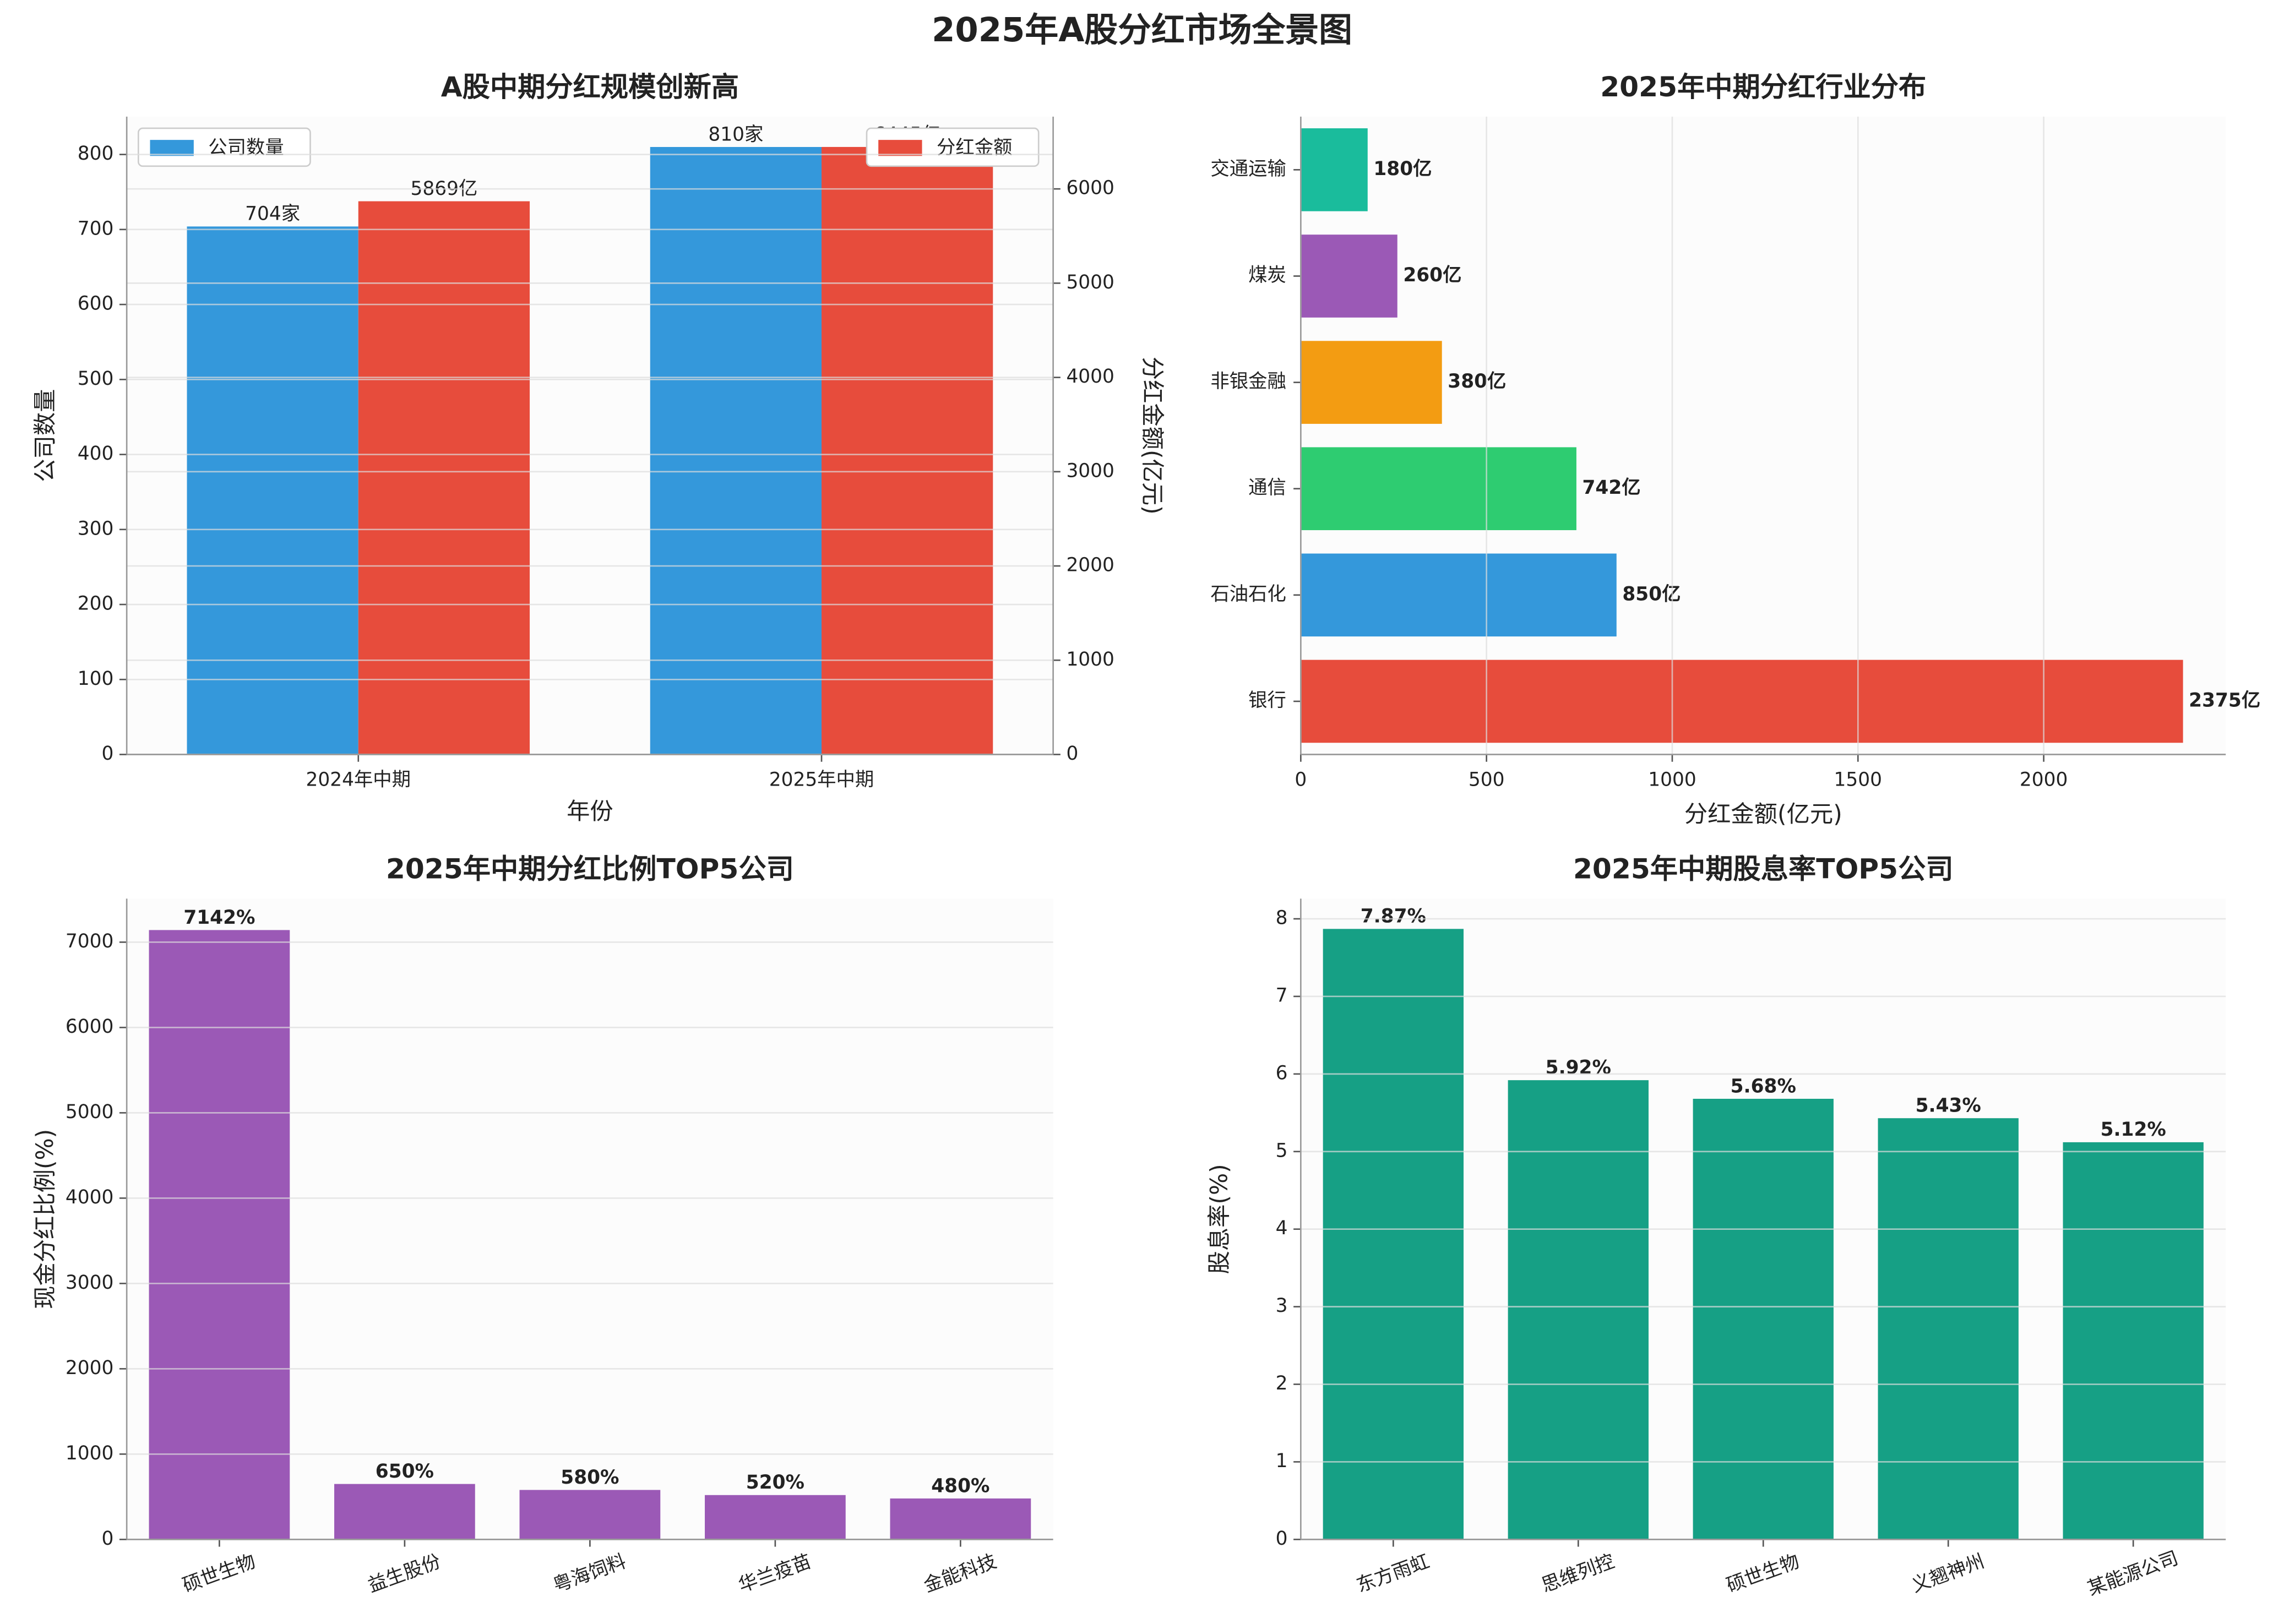 The height and width of the screenshot is (1624, 2284). What do you see at coordinates (1282, 1151) in the screenshot?
I see `y-tick-label: 5` at bounding box center [1282, 1151].